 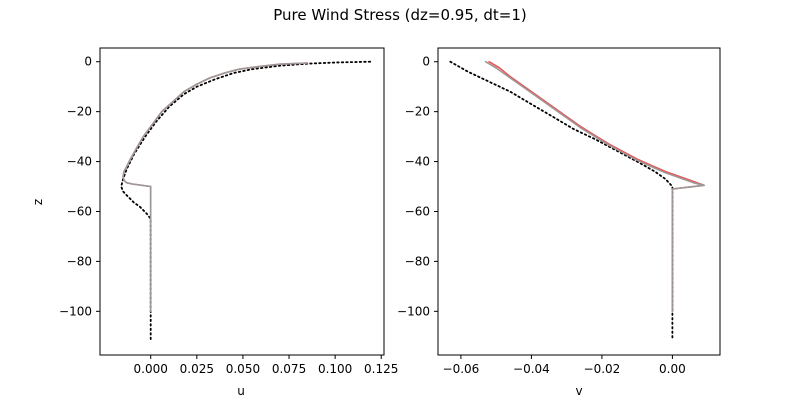 I want to click on x-tick-label: 0.025, so click(x=197, y=369).